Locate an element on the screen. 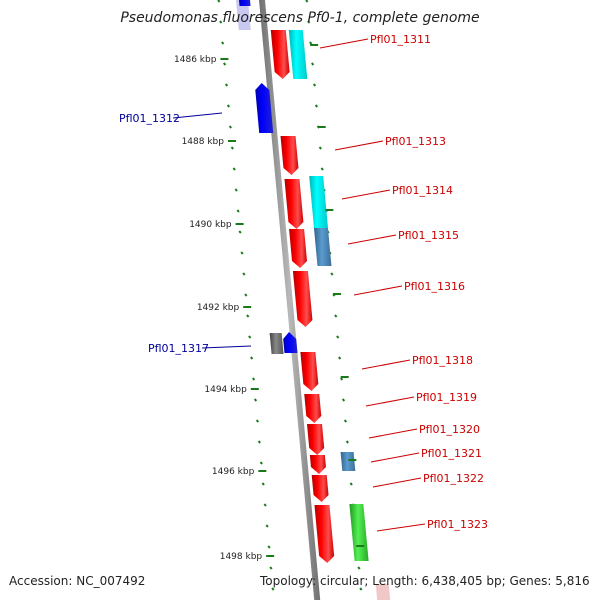  gene-label: Pfl01_1318 is located at coordinates (442, 360).